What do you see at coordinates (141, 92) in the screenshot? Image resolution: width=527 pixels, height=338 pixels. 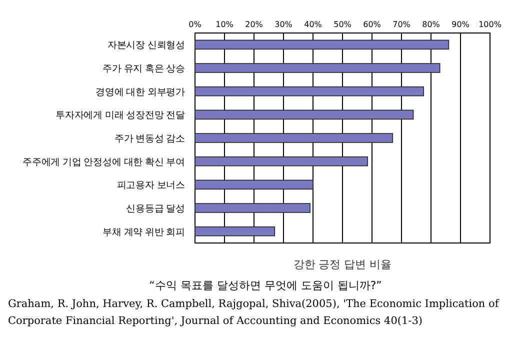 I see `y-tick-label: 경영에 대한 외부평가` at bounding box center [141, 92].